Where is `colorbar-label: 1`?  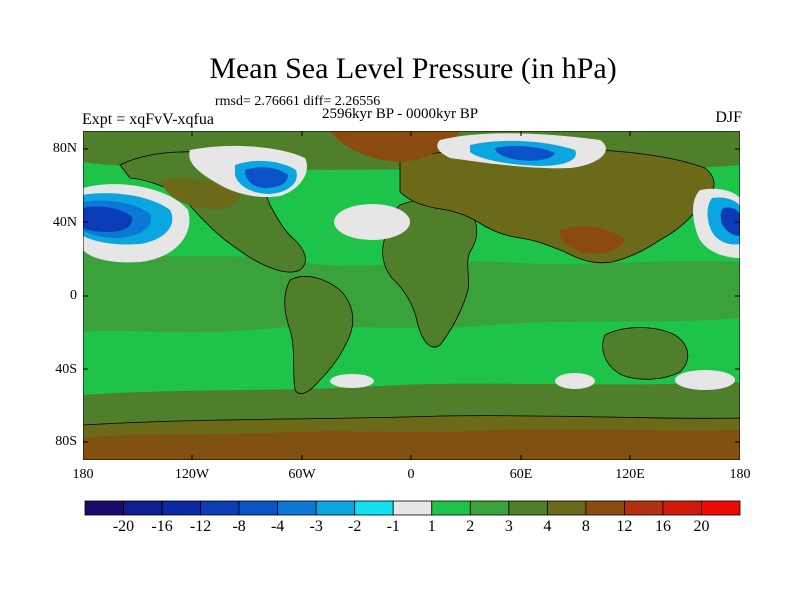
colorbar-label: 1 is located at coordinates (431, 526).